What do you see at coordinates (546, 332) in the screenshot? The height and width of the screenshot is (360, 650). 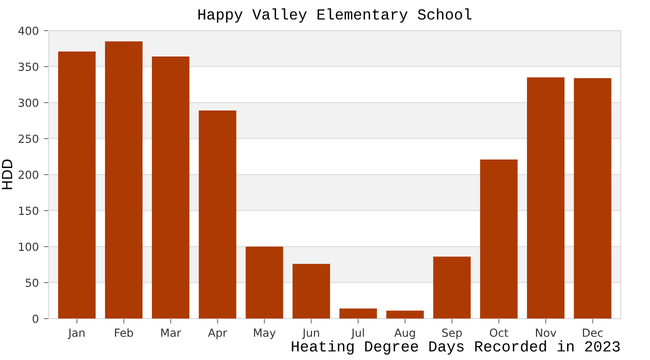 I see `x-tick-label: Nov` at bounding box center [546, 332].